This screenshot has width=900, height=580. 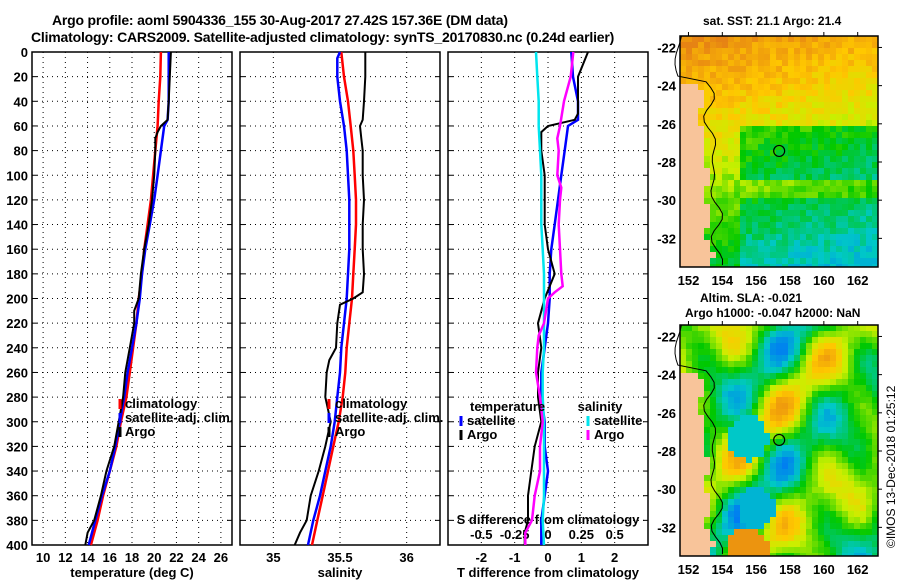 I want to click on y-tick-label: 160, so click(x=17, y=249).